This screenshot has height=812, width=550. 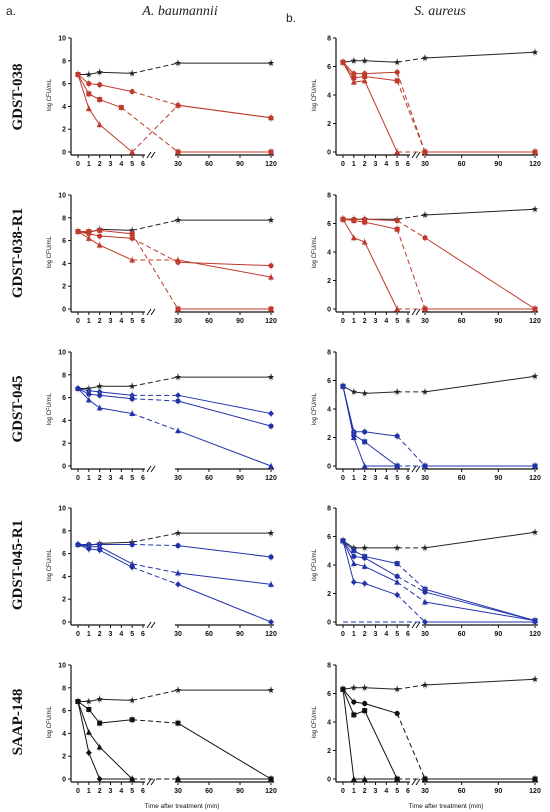 What do you see at coordinates (64, 375) in the screenshot?
I see `y-tick-label: 8` at bounding box center [64, 375].